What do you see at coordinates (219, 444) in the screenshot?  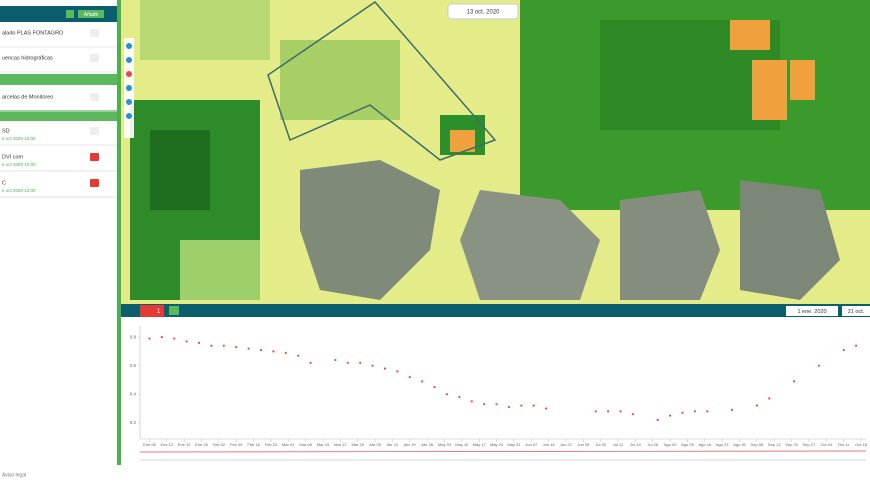 I see `x-tick-label: Feb 02` at bounding box center [219, 444].